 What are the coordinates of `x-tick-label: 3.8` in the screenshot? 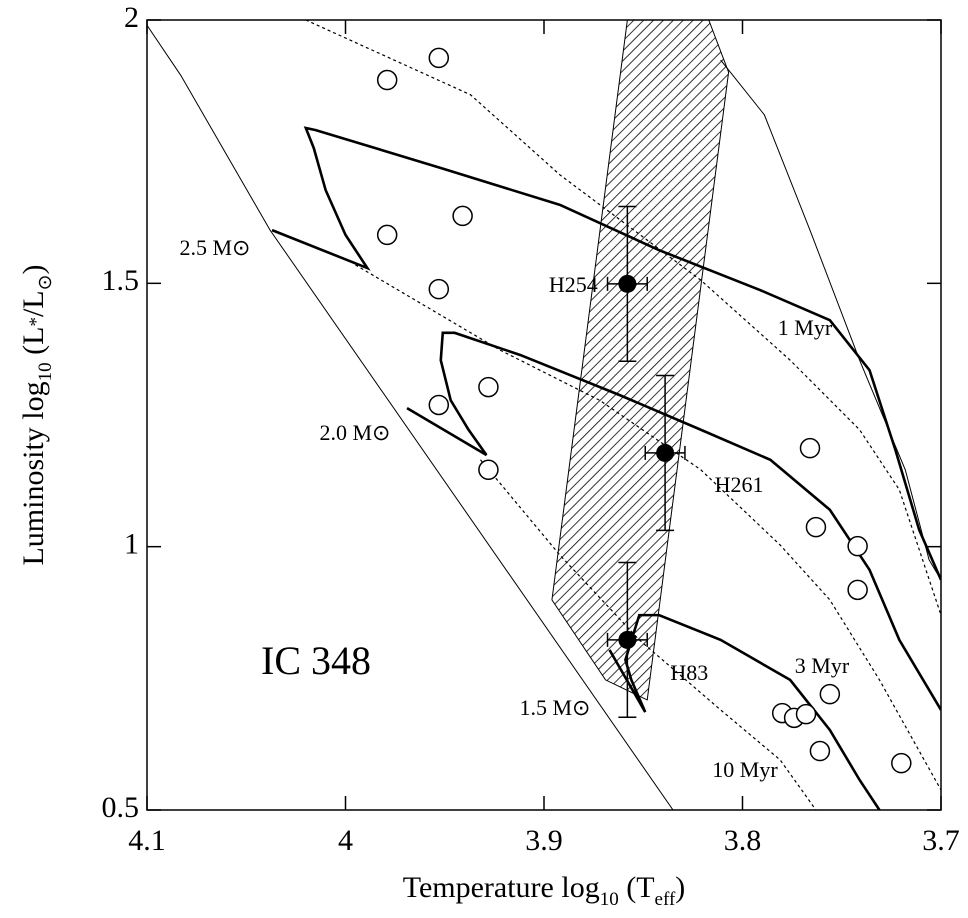 It's located at (743, 840).